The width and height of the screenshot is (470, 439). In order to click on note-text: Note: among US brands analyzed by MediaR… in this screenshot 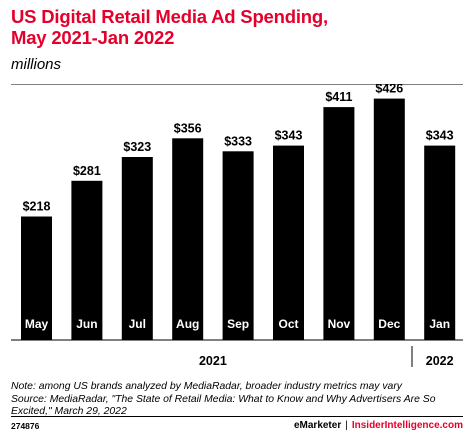, I will do `click(206, 386)`.